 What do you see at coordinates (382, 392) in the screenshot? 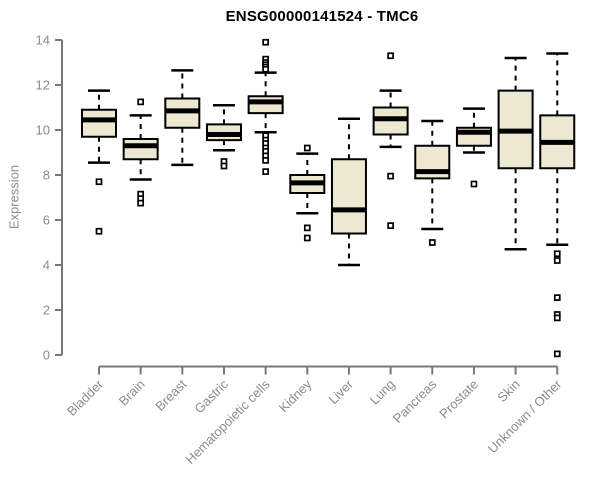
I see `x-tick-label: Lung` at bounding box center [382, 392].